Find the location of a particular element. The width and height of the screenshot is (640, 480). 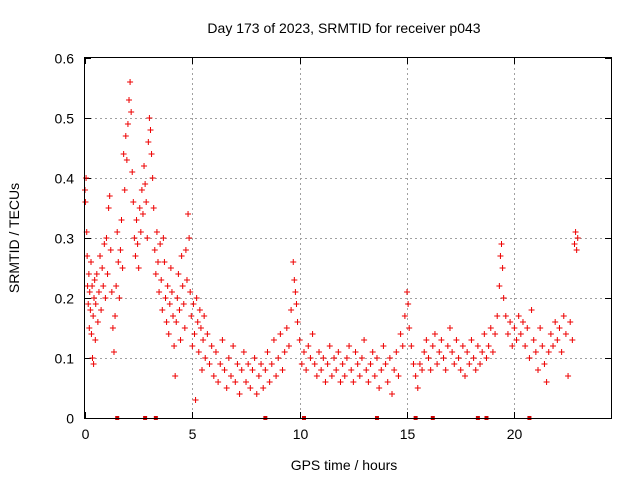

y-tick-label: 0.6 is located at coordinates (65, 59).